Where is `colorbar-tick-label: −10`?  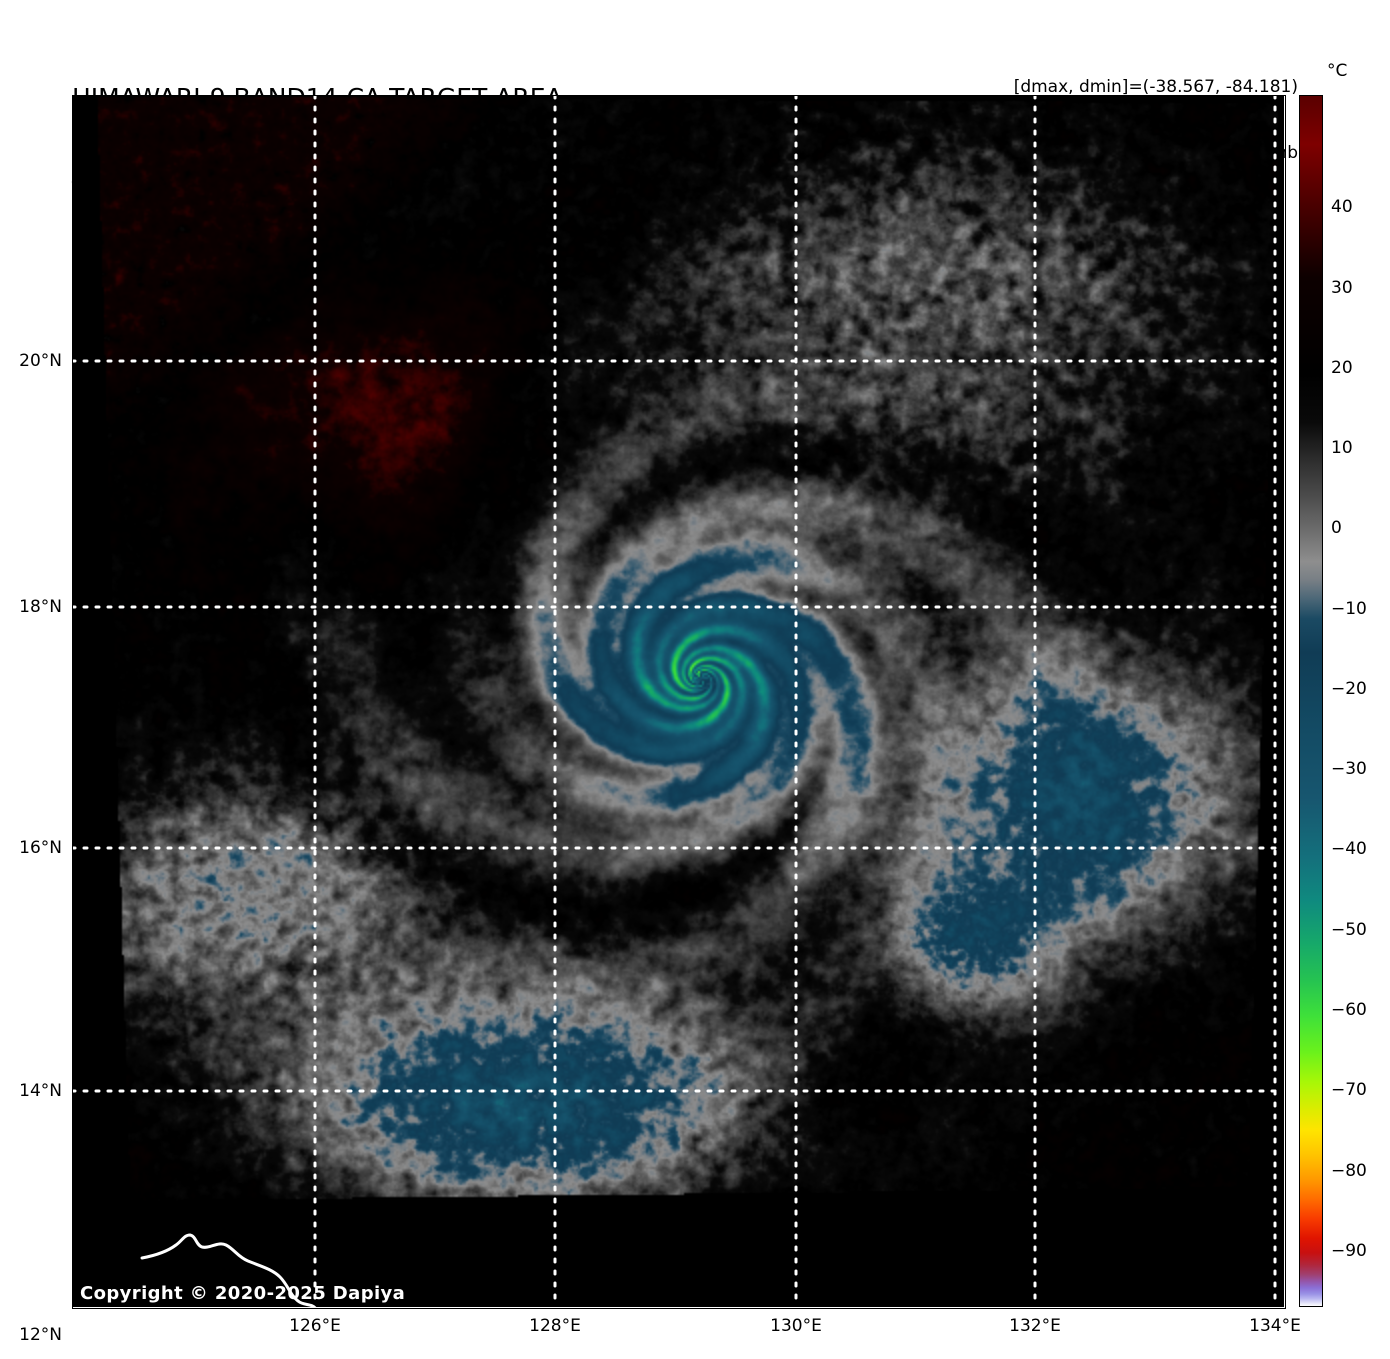
colorbar-tick-label: −10 is located at coordinates (1349, 608).